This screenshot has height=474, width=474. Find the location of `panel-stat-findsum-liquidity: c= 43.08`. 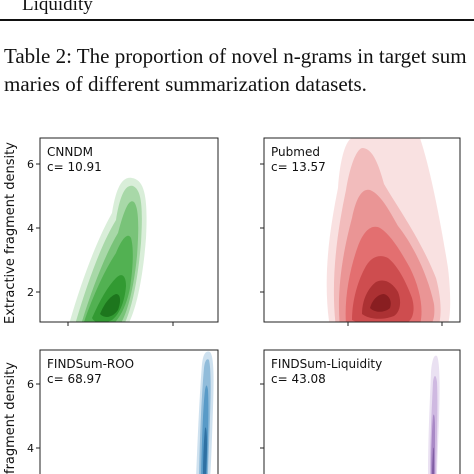

panel-stat-findsum-liquidity: c= 43.08 is located at coordinates (298, 379).